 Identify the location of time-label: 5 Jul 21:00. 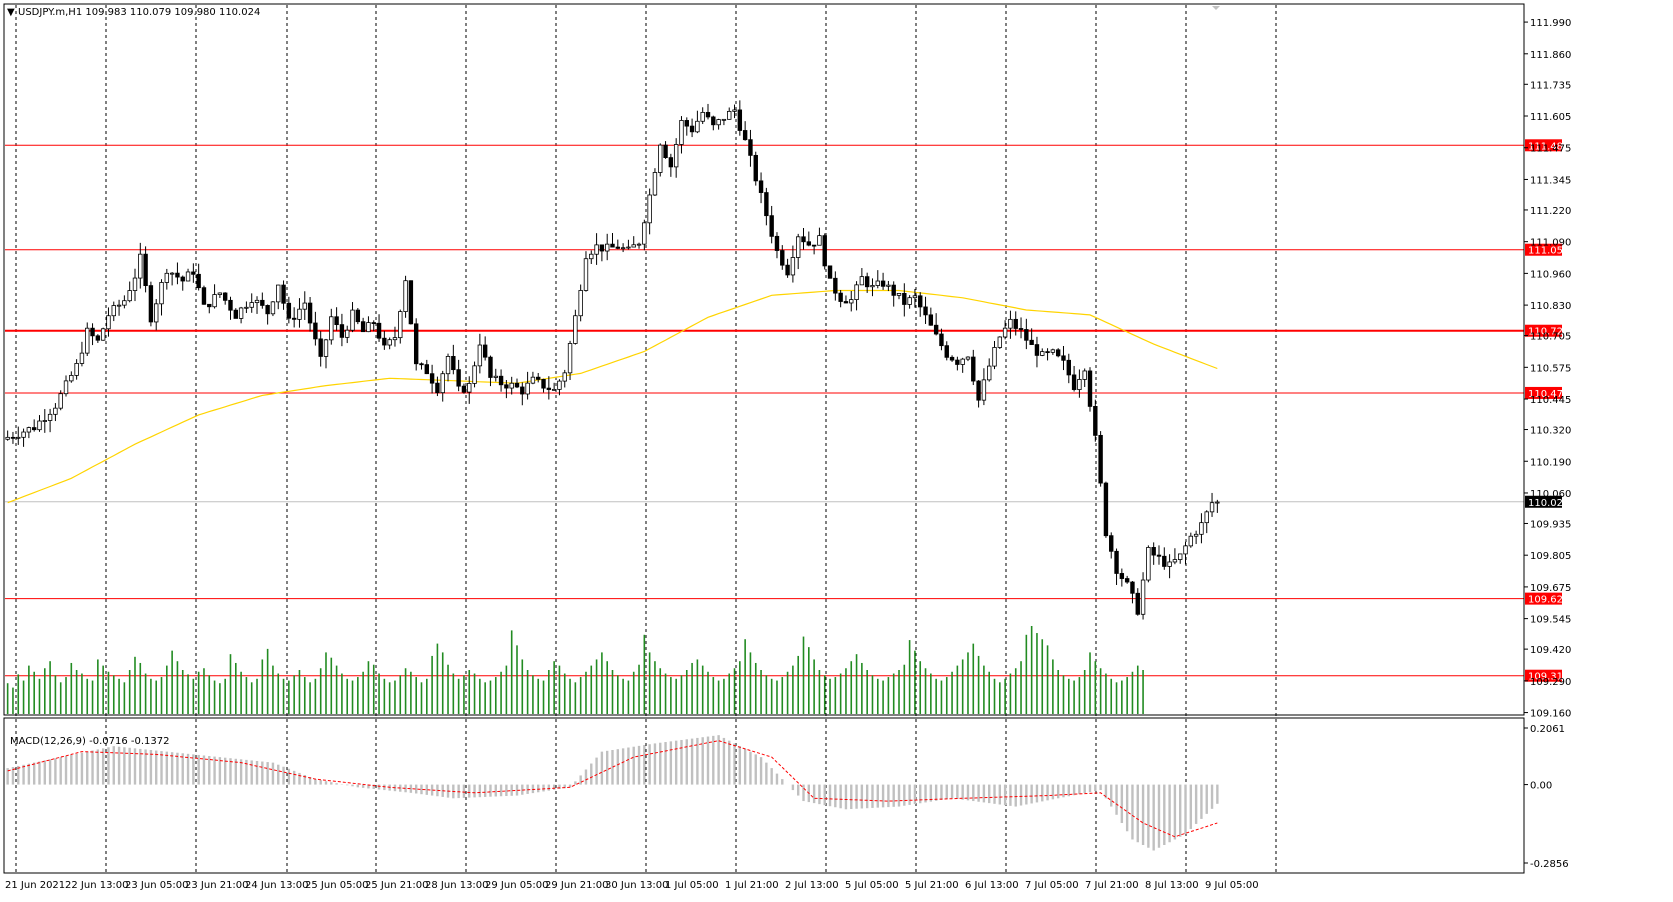
(932, 885).